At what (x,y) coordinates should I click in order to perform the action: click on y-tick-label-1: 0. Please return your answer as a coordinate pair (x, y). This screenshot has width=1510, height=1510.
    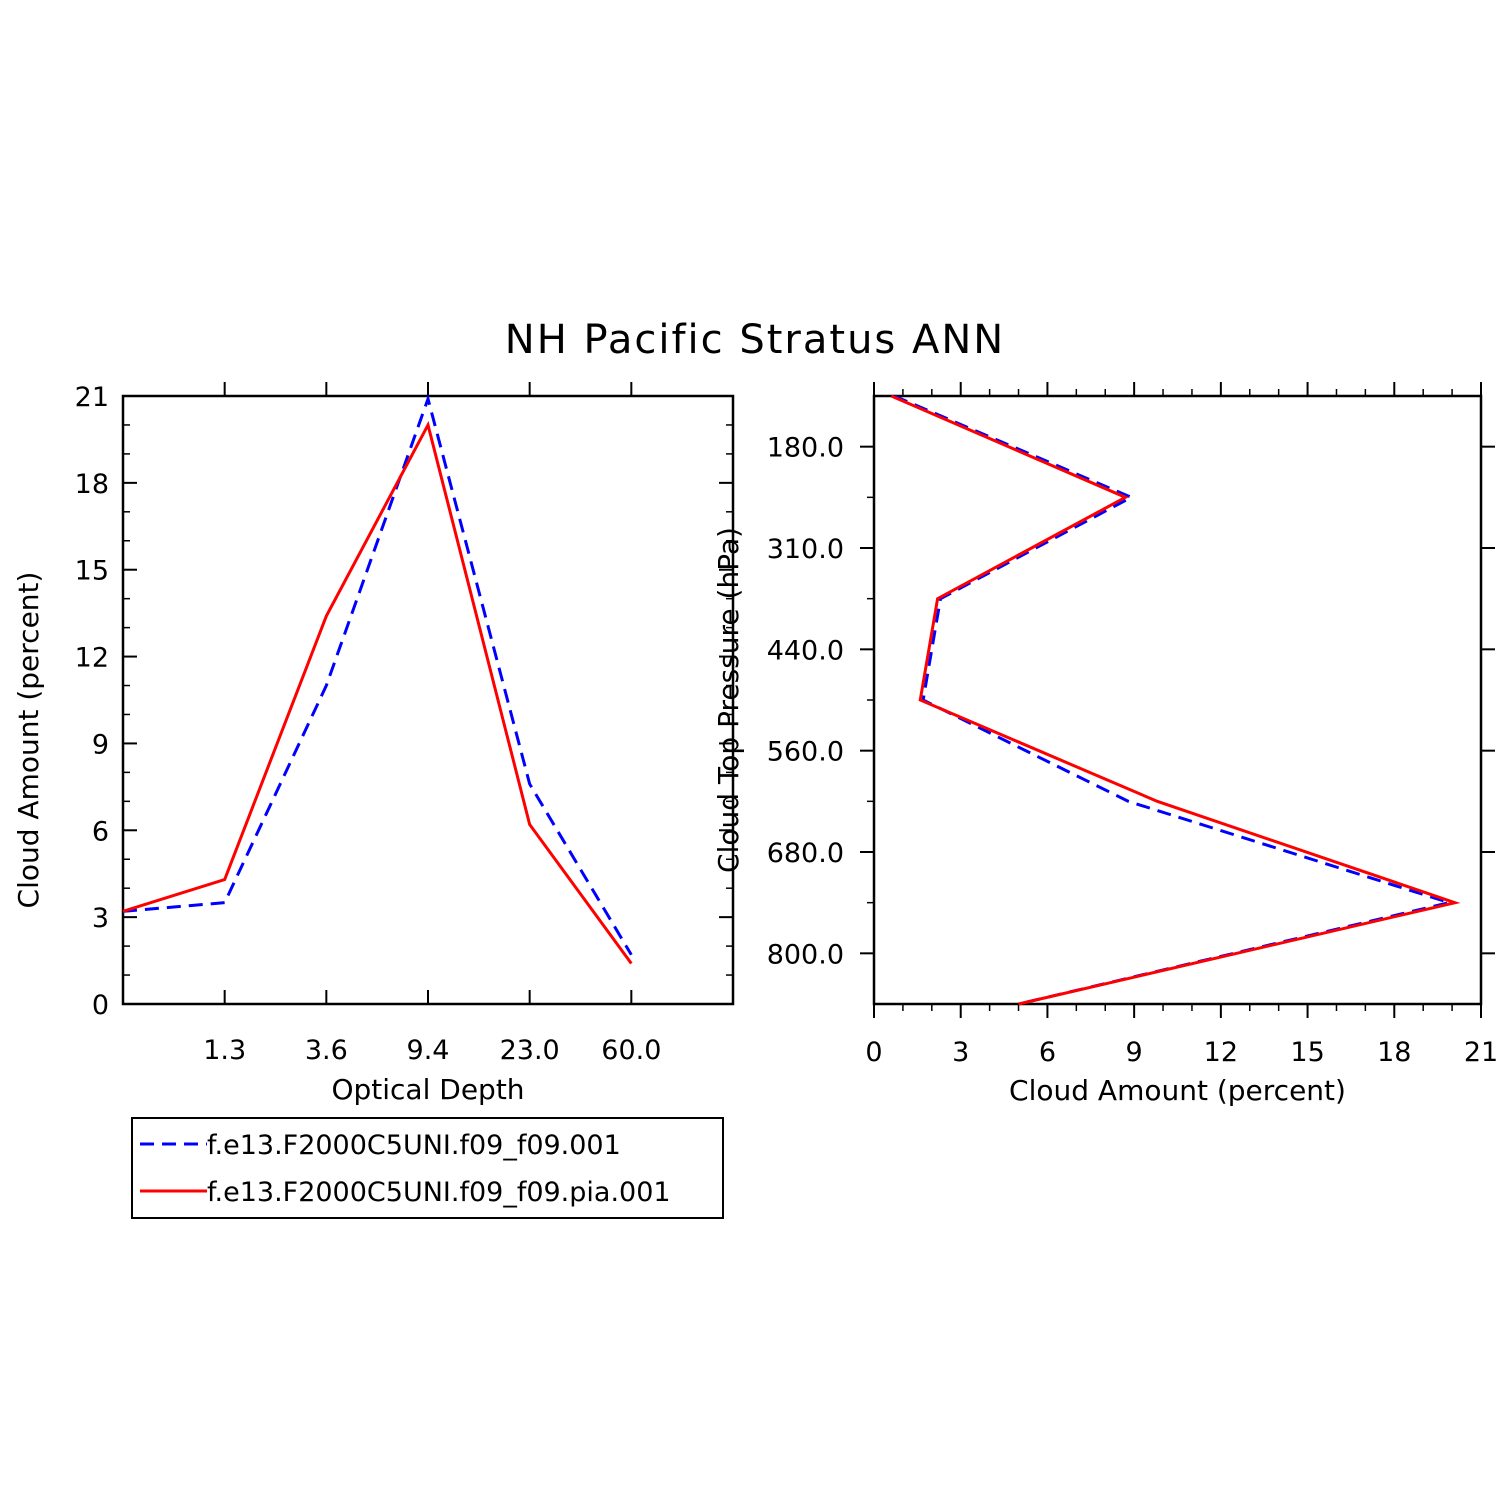
    Looking at the image, I should click on (100, 1005).